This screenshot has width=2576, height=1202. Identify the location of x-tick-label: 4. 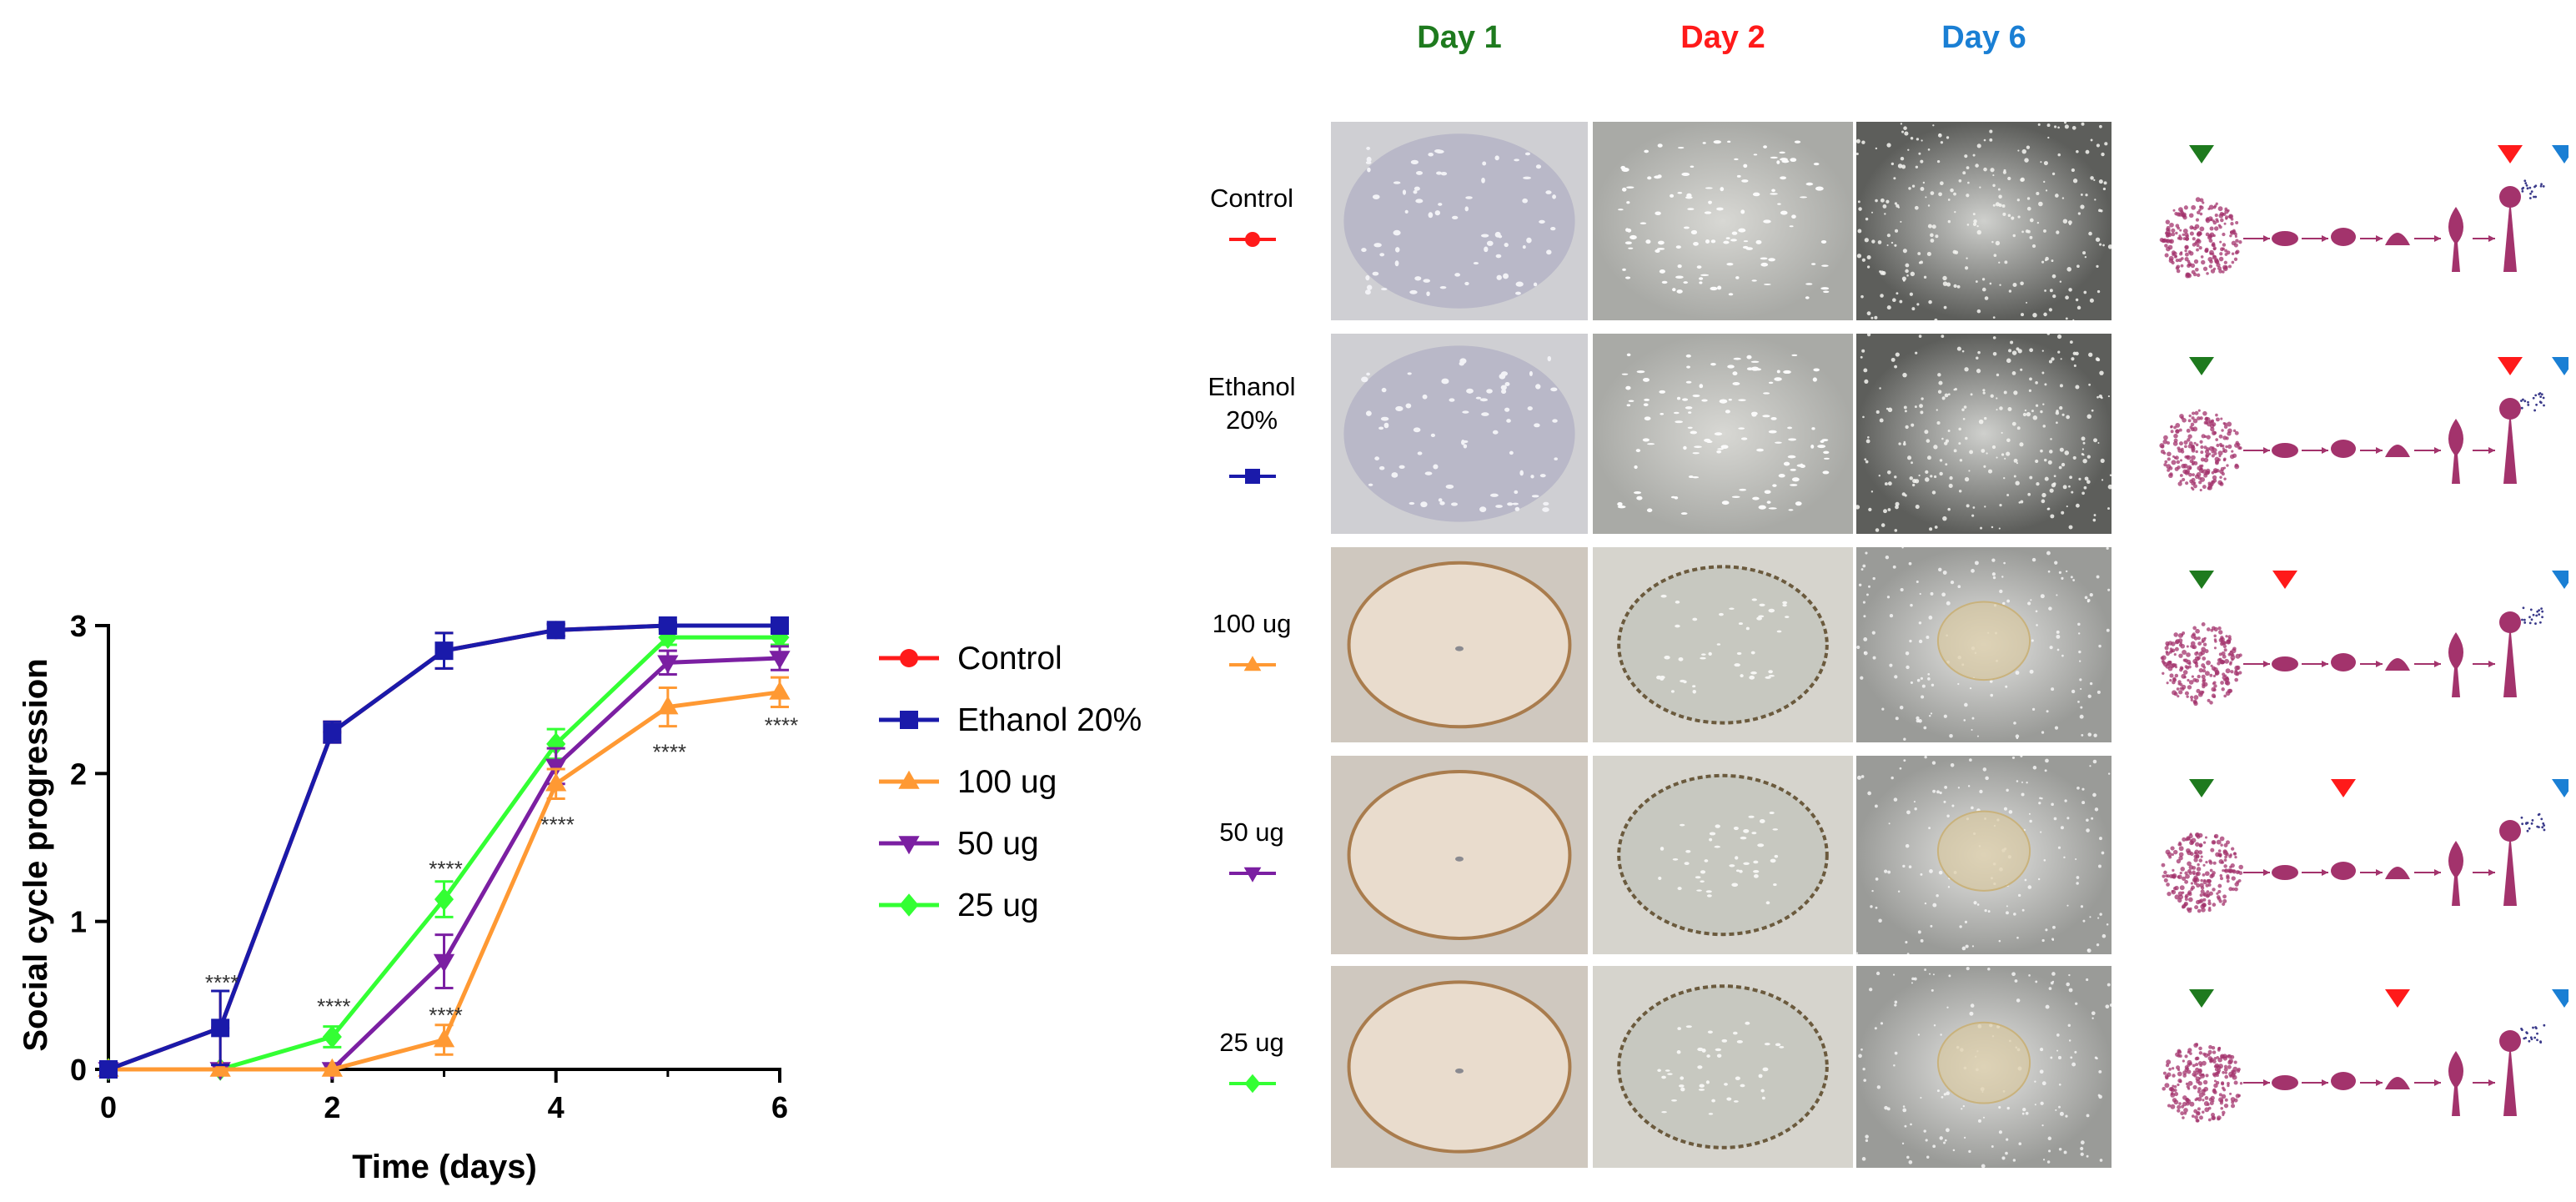
(556, 1107).